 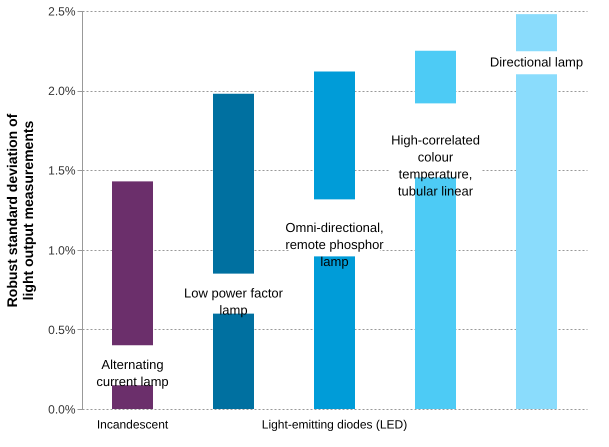 What do you see at coordinates (62, 171) in the screenshot?
I see `y-tick-label: 1.5%` at bounding box center [62, 171].